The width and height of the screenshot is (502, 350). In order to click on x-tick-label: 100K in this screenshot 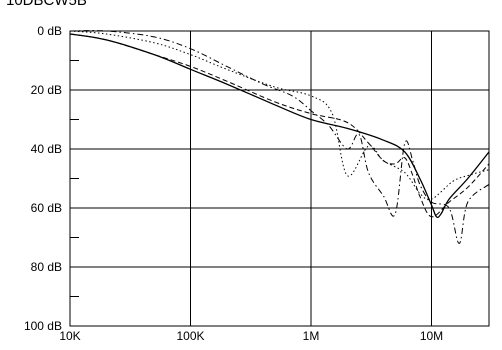, I will do `click(190, 336)`.